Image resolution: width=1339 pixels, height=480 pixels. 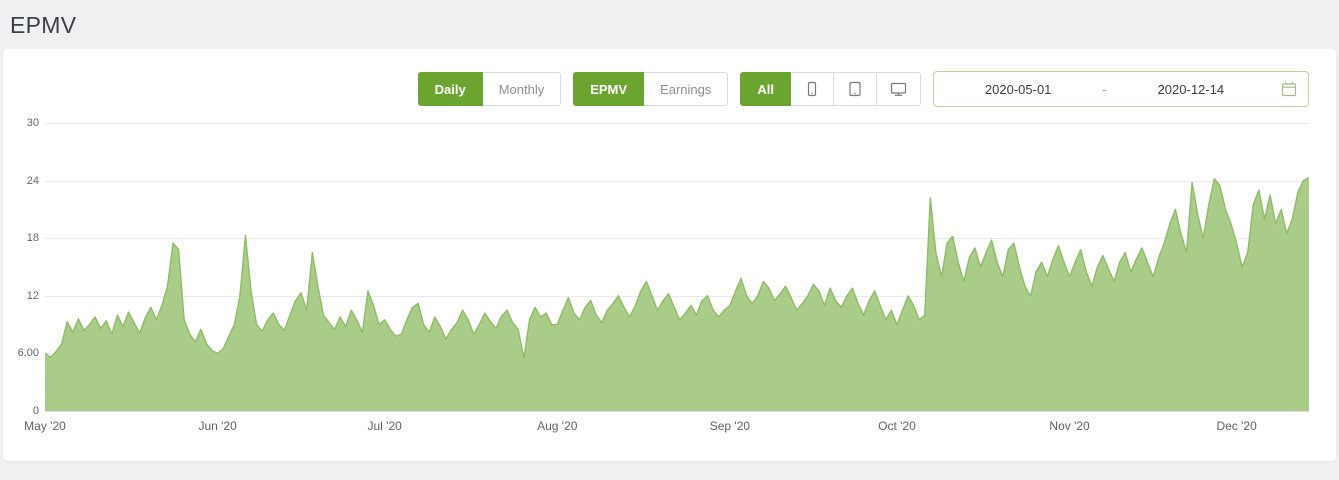 What do you see at coordinates (32, 238) in the screenshot?
I see `y-tick-label: 18` at bounding box center [32, 238].